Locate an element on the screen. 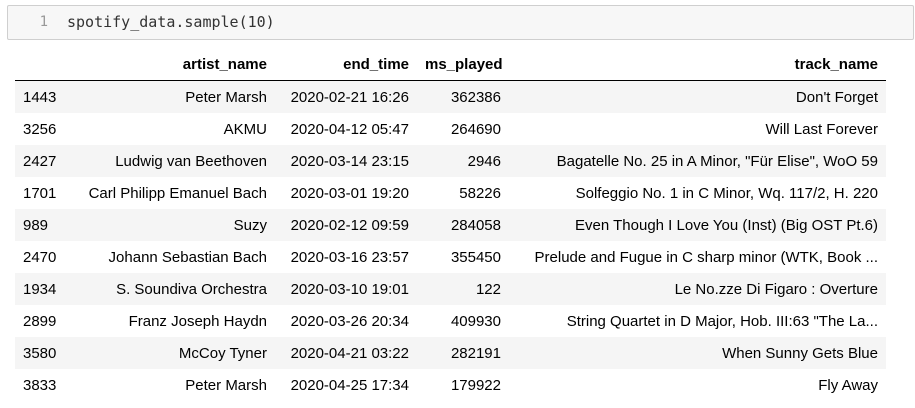 The width and height of the screenshot is (915, 408). artist-name-cell: McCoy Tyner is located at coordinates (222, 353).